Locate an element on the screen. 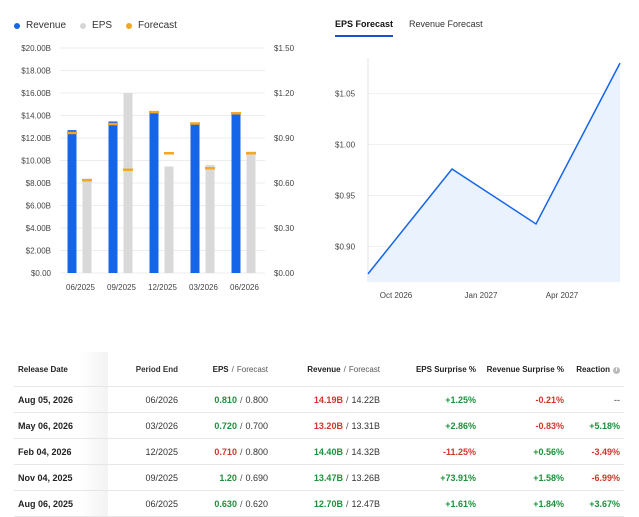  left-axis-tick-label: $20.00B is located at coordinates (36, 48).